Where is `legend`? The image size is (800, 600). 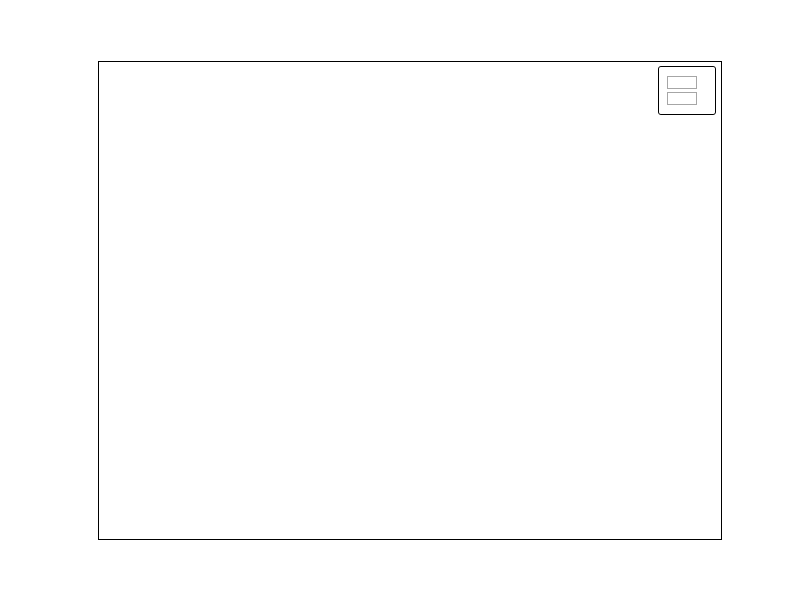
legend is located at coordinates (686, 90).